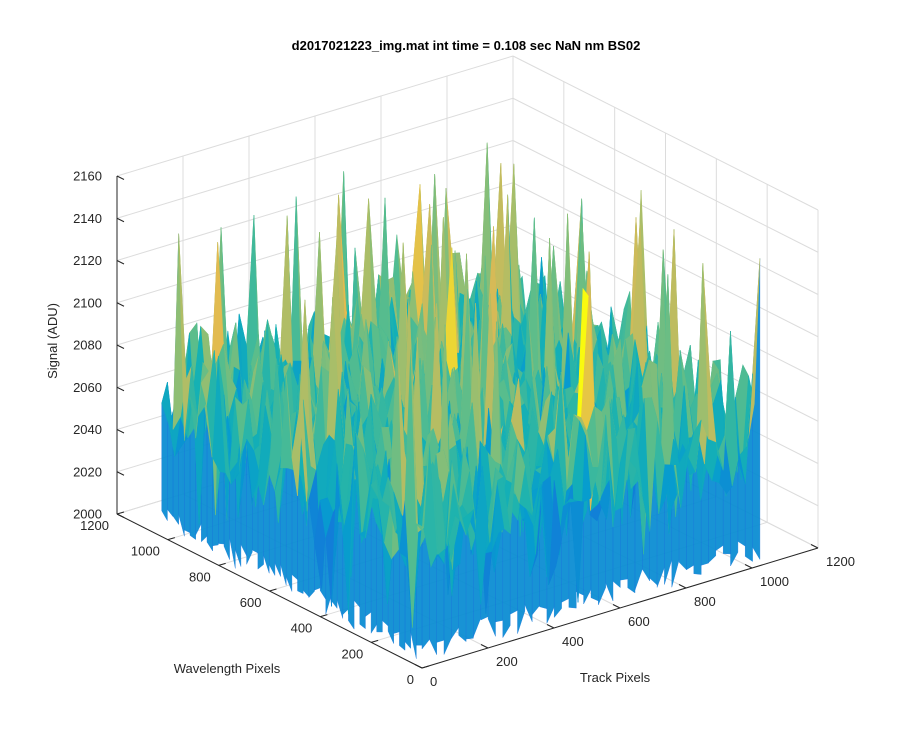  What do you see at coordinates (433, 681) in the screenshot?
I see `x-tick-label: 0` at bounding box center [433, 681].